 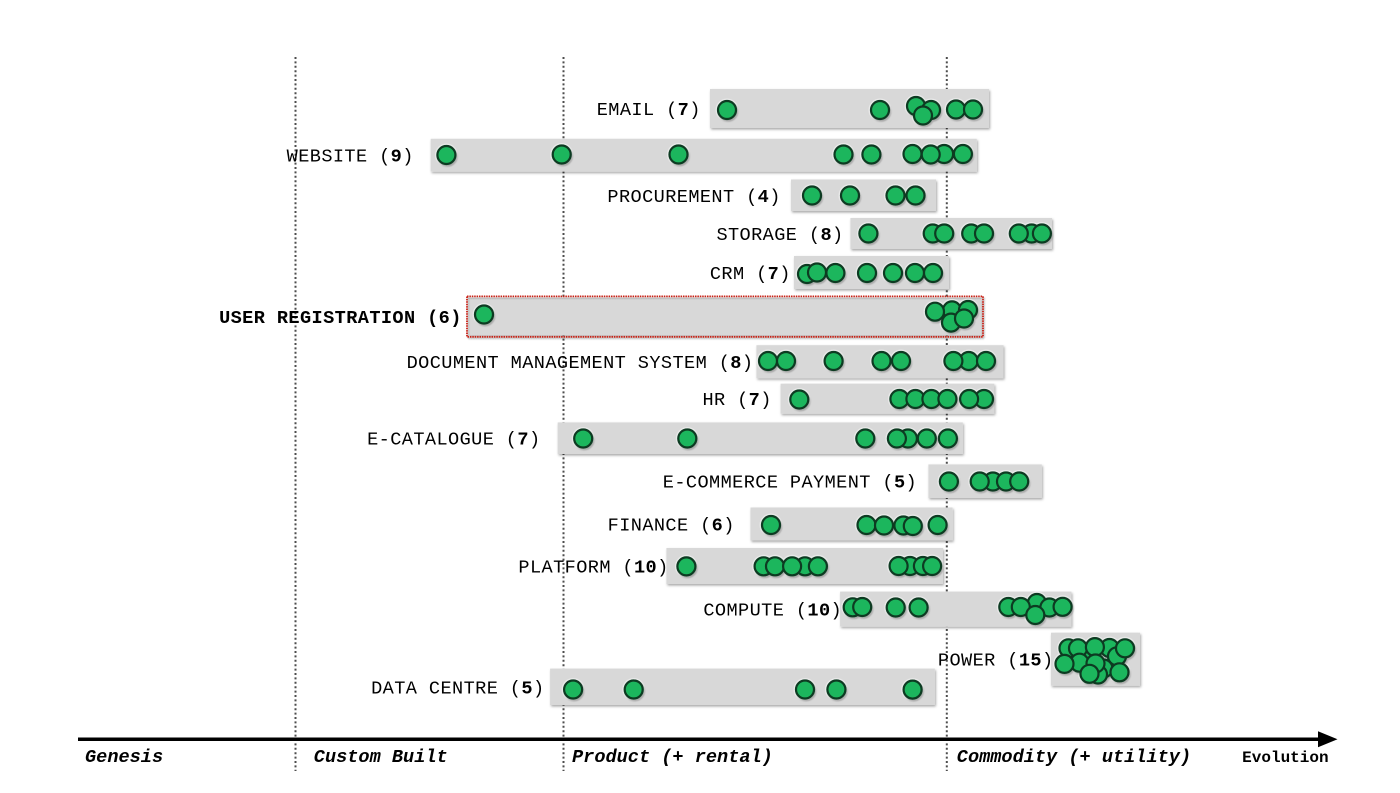 What do you see at coordinates (593, 568) in the screenshot?
I see `svg-text: PLATFORM (10)` at bounding box center [593, 568].